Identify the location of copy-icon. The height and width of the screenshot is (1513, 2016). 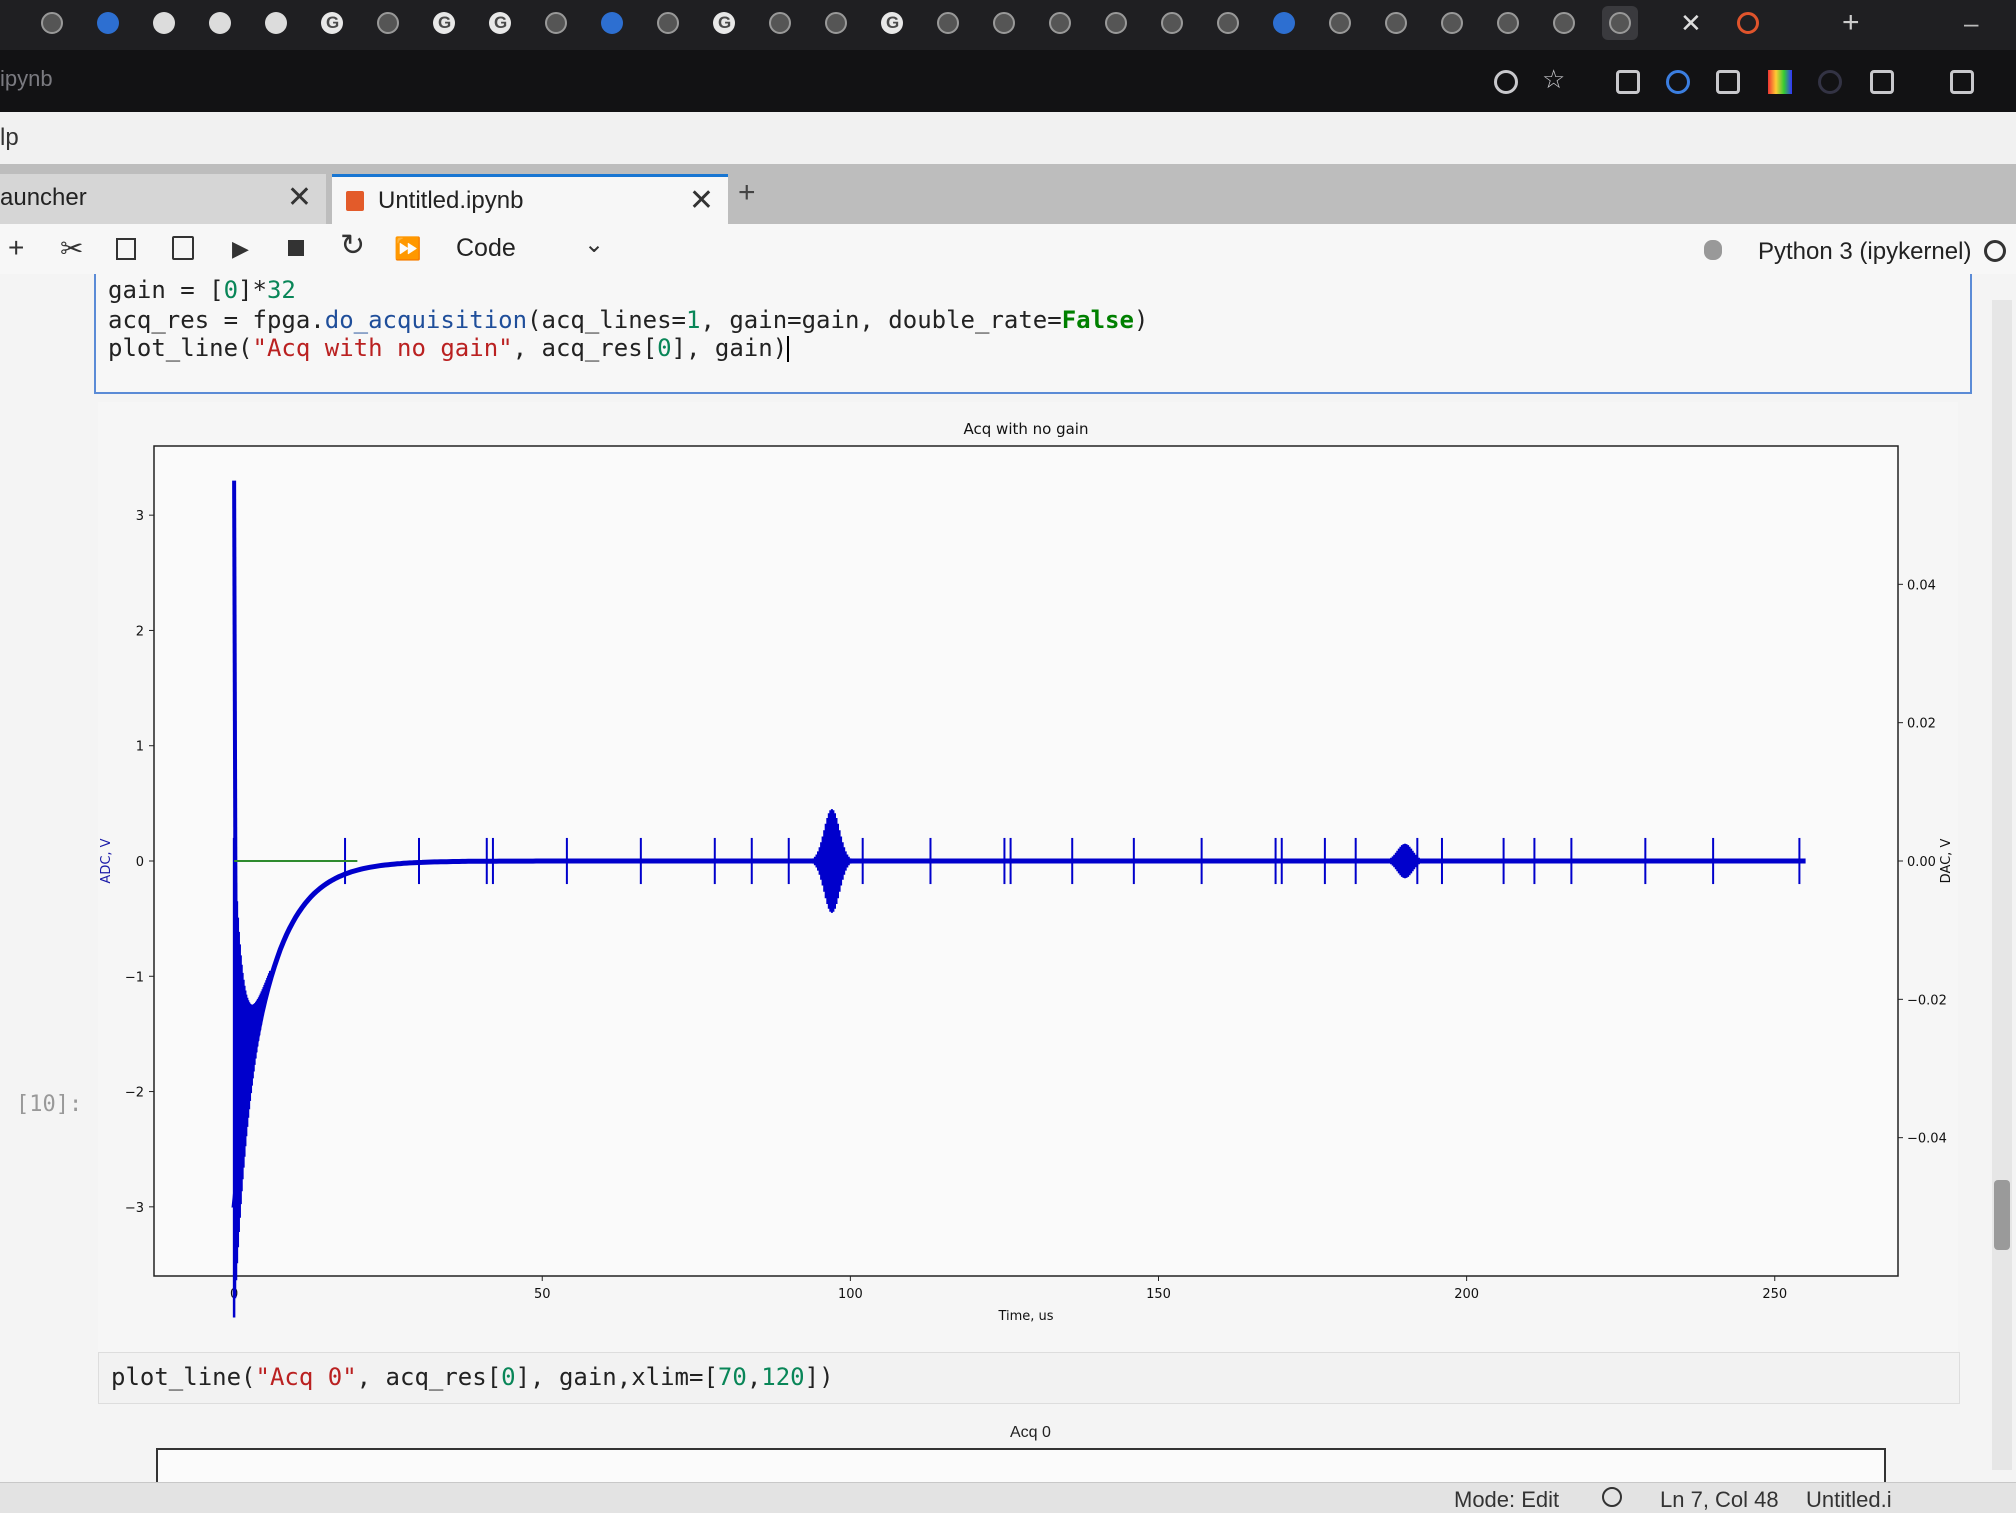
(126, 249).